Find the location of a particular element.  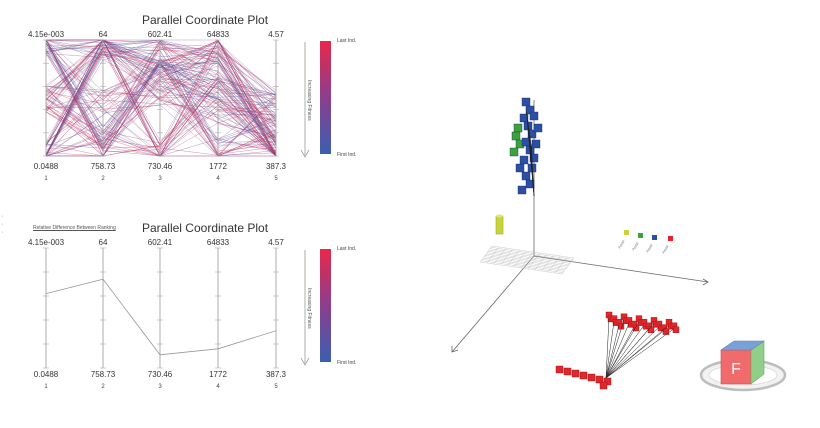

view-cube-icon: F is located at coordinates (743, 366).